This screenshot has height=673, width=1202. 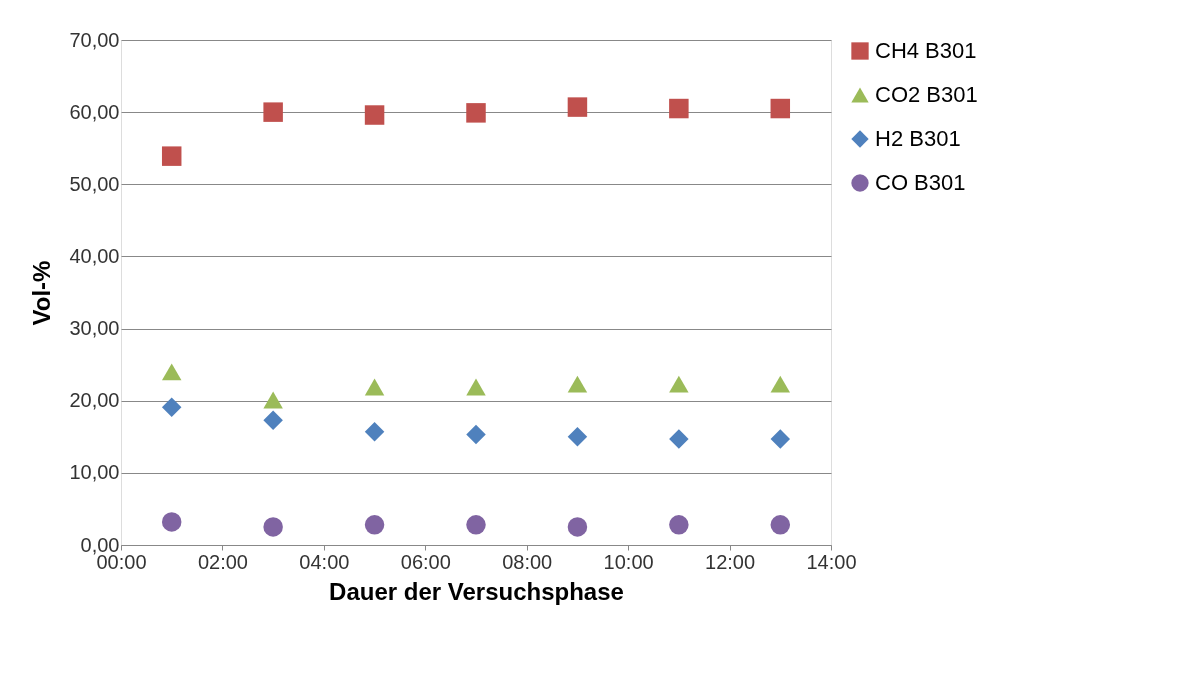 I want to click on legend-label: CO2 B301, so click(x=926, y=94).